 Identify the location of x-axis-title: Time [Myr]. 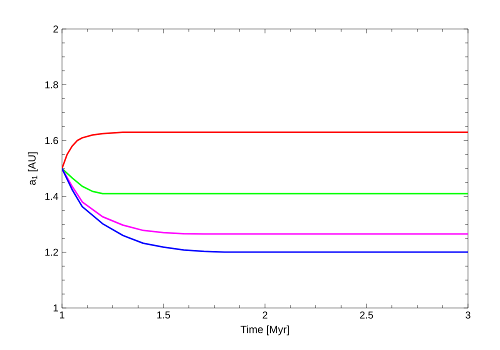
(264, 330).